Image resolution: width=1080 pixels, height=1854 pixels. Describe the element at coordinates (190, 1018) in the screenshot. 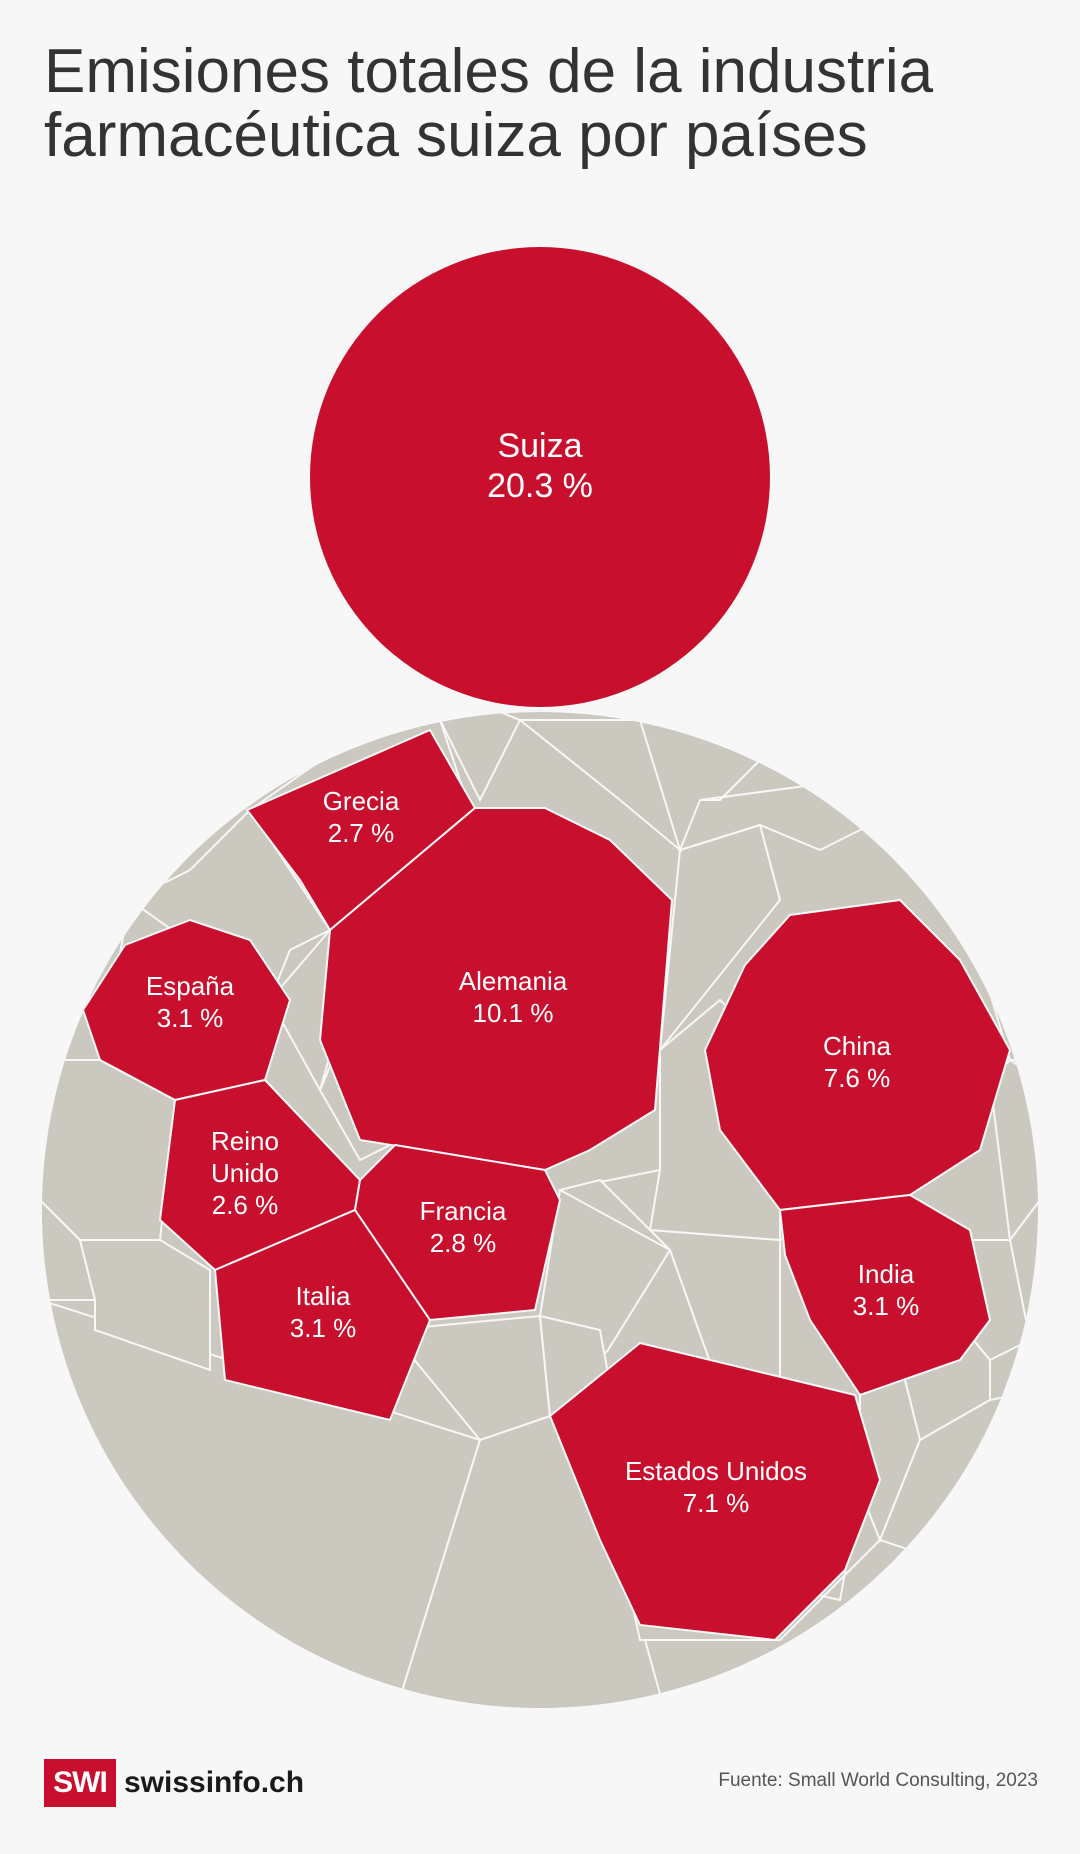

I see `label-espana-value: 3.1 %` at that location.